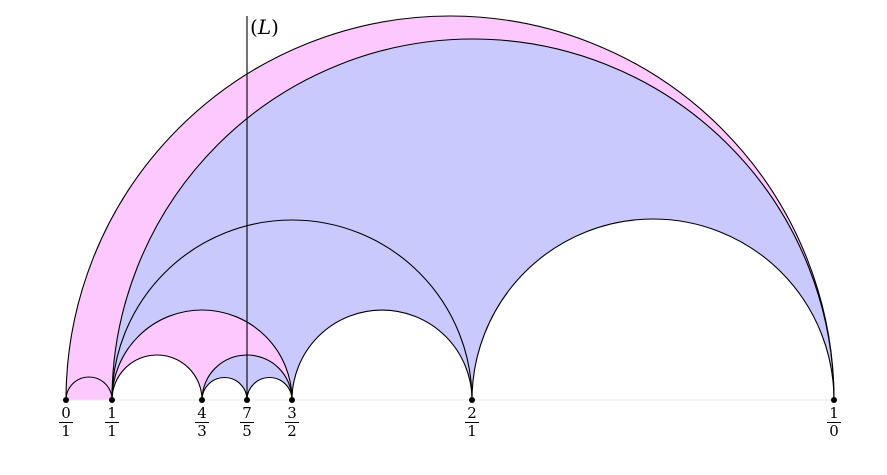  I want to click on fraction-denominator: 3, so click(202, 431).